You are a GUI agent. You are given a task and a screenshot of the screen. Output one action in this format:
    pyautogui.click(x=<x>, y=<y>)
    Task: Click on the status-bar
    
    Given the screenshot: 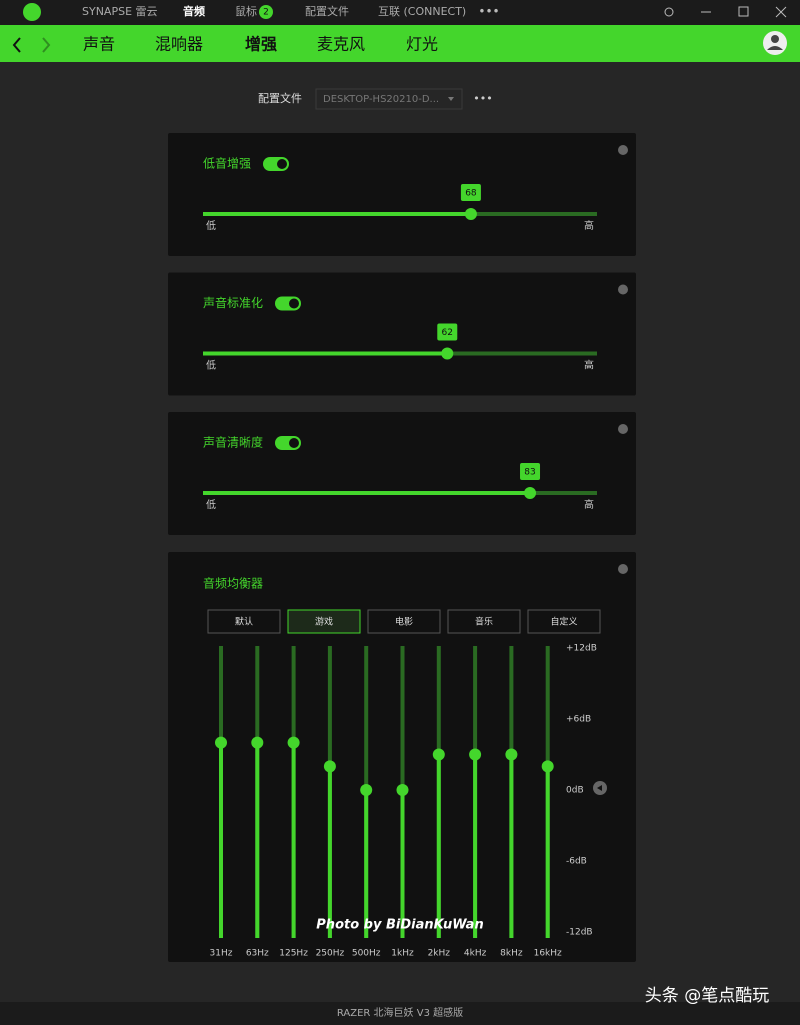 What is the action you would take?
    pyautogui.click(x=400, y=1013)
    